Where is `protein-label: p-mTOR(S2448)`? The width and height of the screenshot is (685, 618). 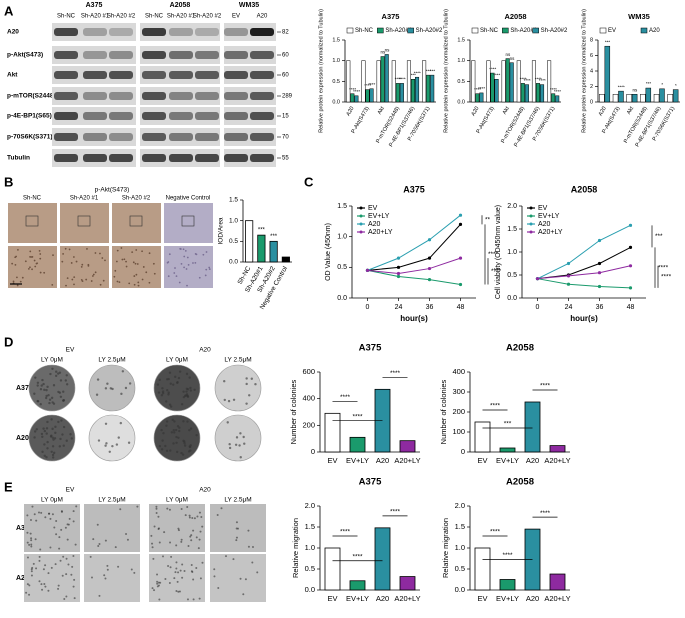 protein-label: p-mTOR(S2448) is located at coordinates (31, 96).